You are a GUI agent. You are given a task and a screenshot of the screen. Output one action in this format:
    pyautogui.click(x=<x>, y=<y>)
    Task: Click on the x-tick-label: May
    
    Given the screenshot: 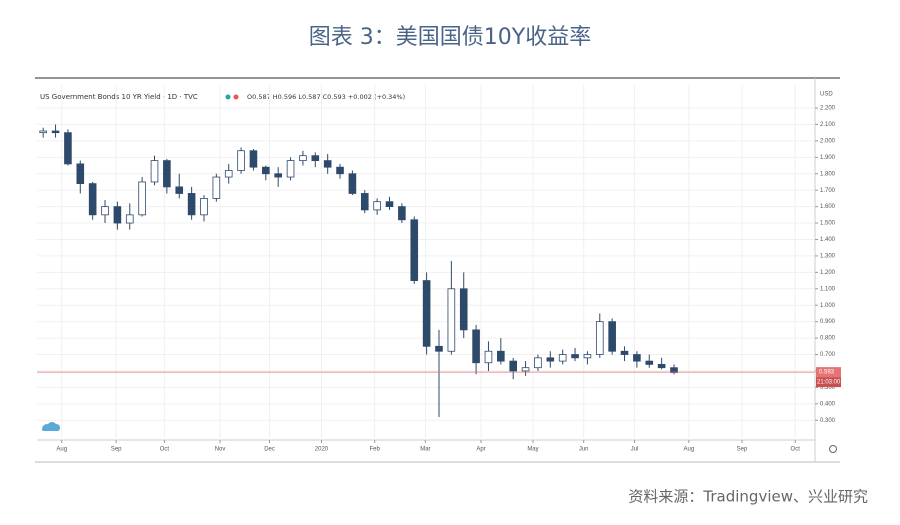 What is the action you would take?
    pyautogui.click(x=532, y=450)
    